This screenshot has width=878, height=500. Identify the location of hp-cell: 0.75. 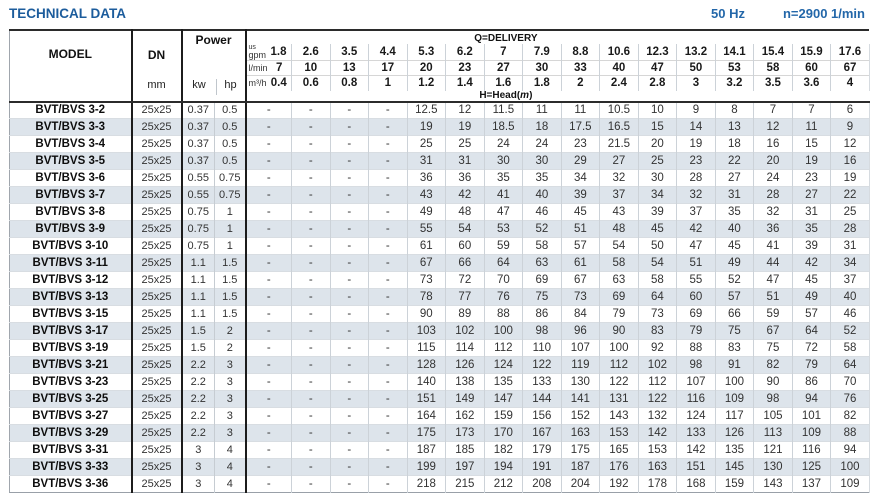
(230, 195).